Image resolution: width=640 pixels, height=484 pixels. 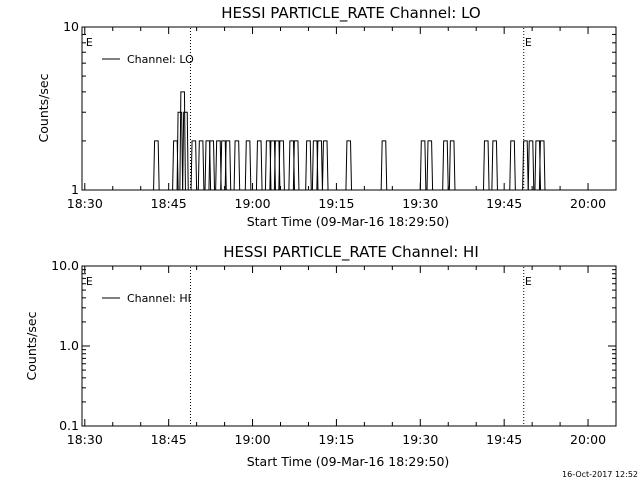 What do you see at coordinates (71, 26) in the screenshot?
I see `y-tick-label-lo: 10` at bounding box center [71, 26].